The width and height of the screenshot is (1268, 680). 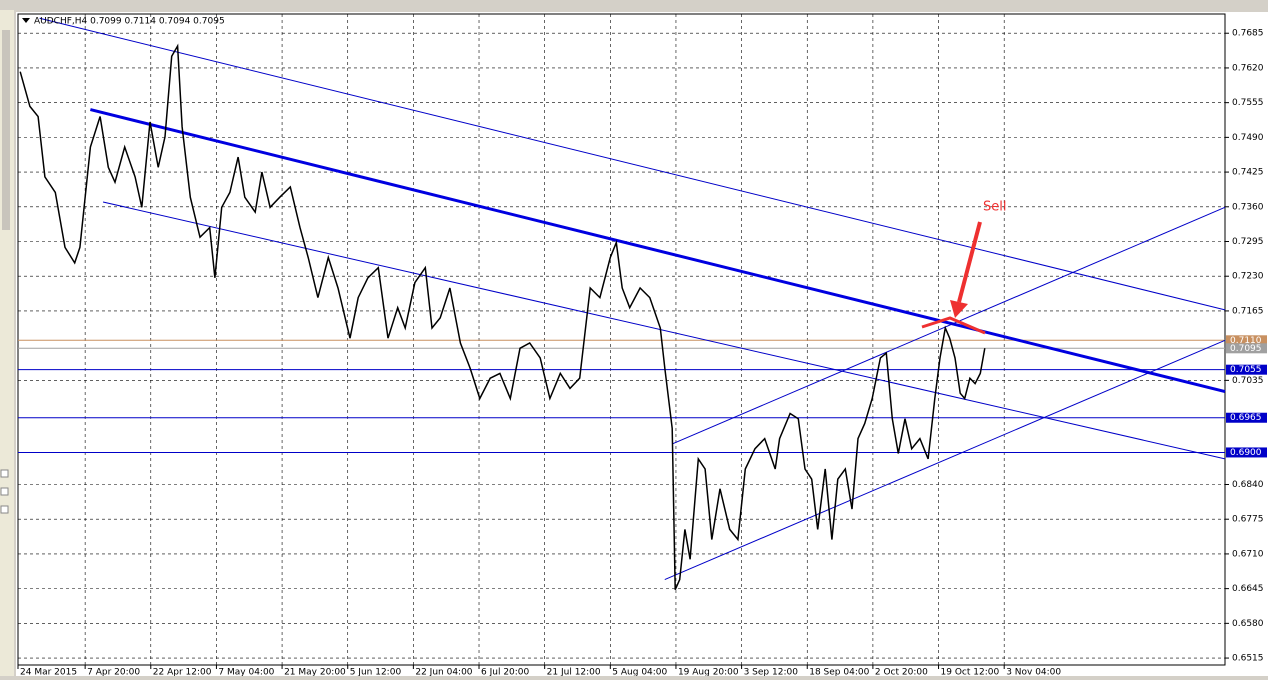 I want to click on level-label: 0.7095, so click(x=1246, y=349).